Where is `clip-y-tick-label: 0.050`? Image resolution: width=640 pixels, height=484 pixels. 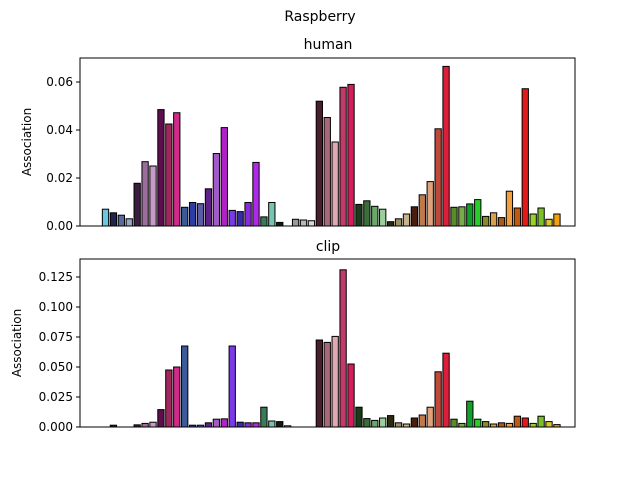
clip-y-tick-label: 0.050 is located at coordinates (56, 367).